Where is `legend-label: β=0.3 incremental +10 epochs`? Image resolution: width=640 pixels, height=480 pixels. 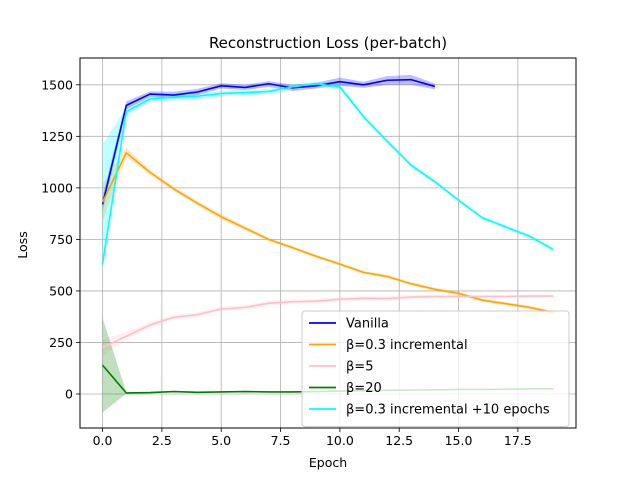 legend-label: β=0.3 incremental +10 epochs is located at coordinates (448, 410).